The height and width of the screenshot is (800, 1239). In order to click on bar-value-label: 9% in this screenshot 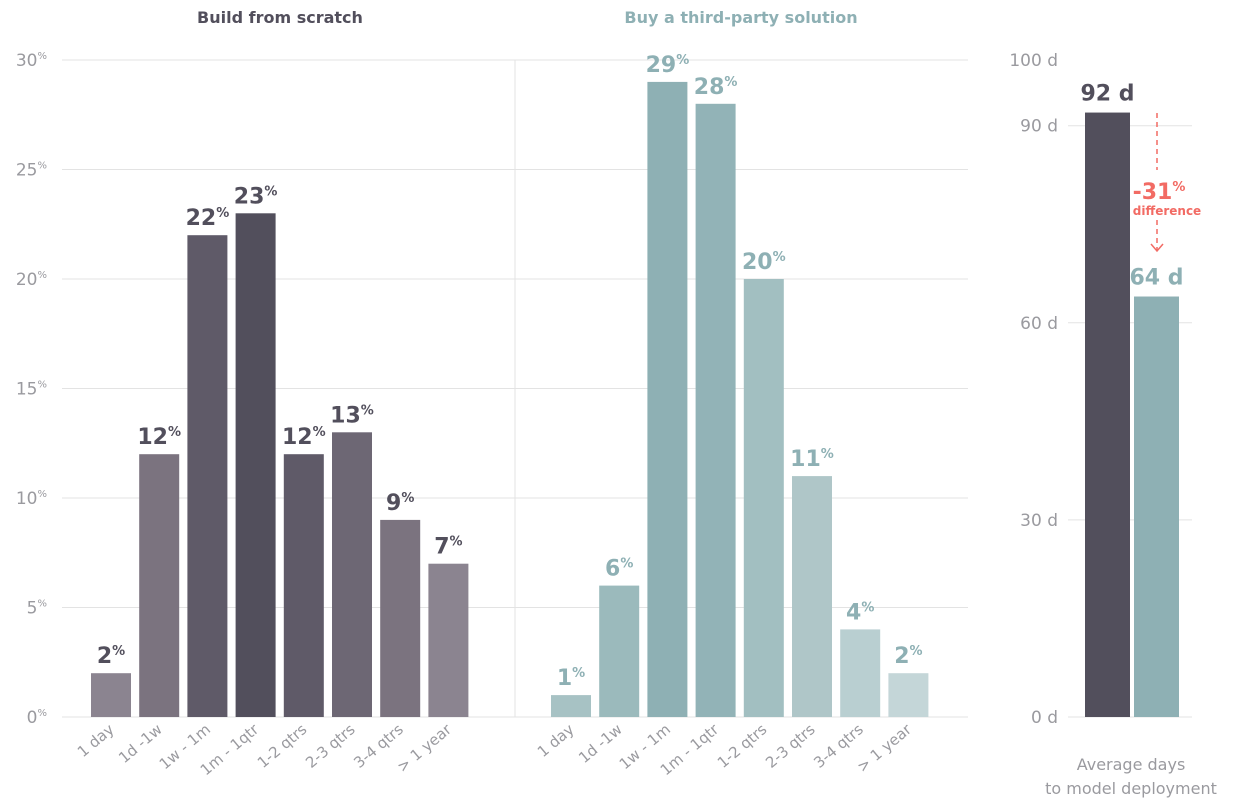, I will do `click(400, 503)`.